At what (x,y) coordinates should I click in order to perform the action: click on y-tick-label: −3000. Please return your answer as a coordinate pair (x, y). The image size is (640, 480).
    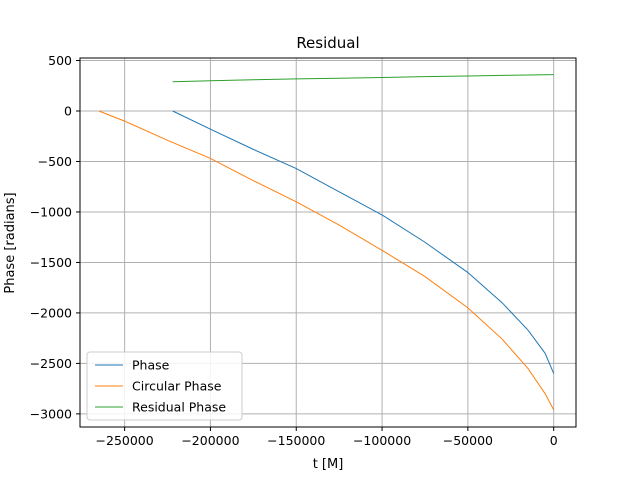
    Looking at the image, I should click on (51, 413).